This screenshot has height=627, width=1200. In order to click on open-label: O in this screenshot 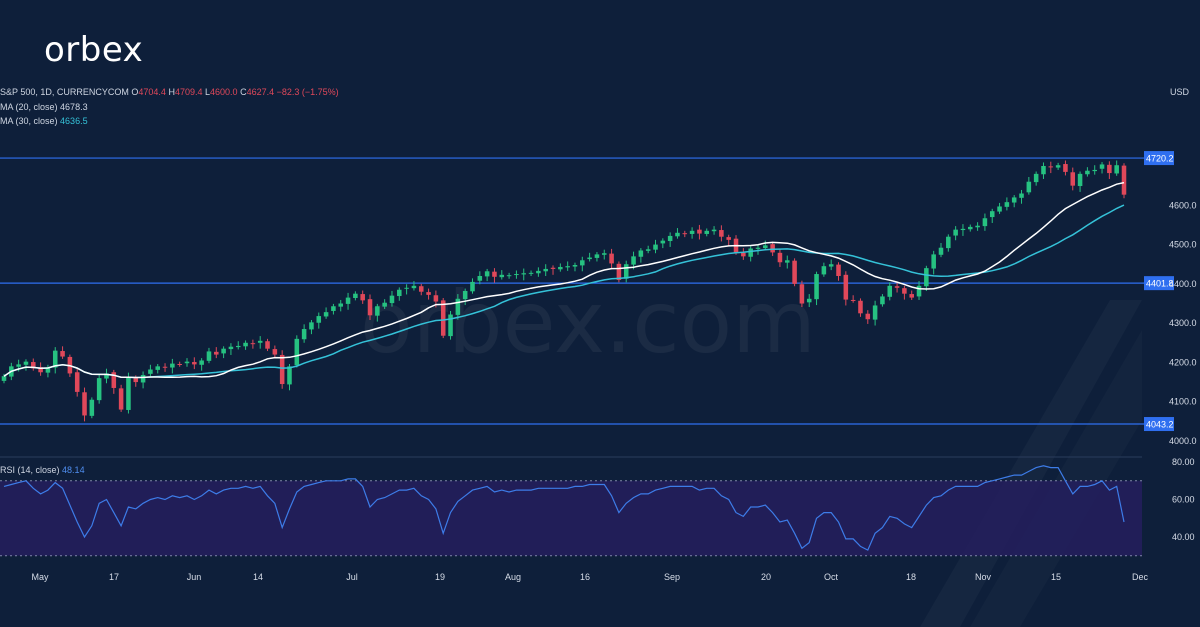, I will do `click(135, 92)`.